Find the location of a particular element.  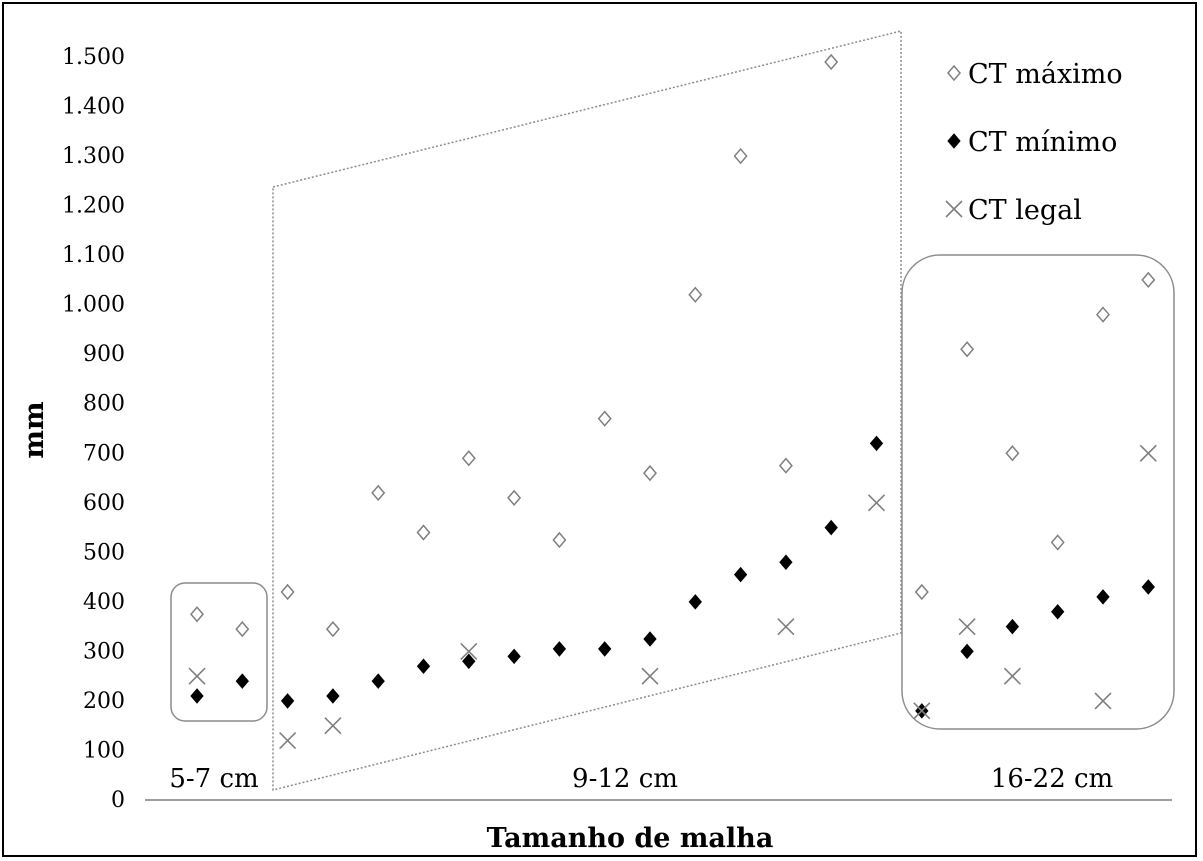

y-tick-label: 400 is located at coordinates (104, 602).